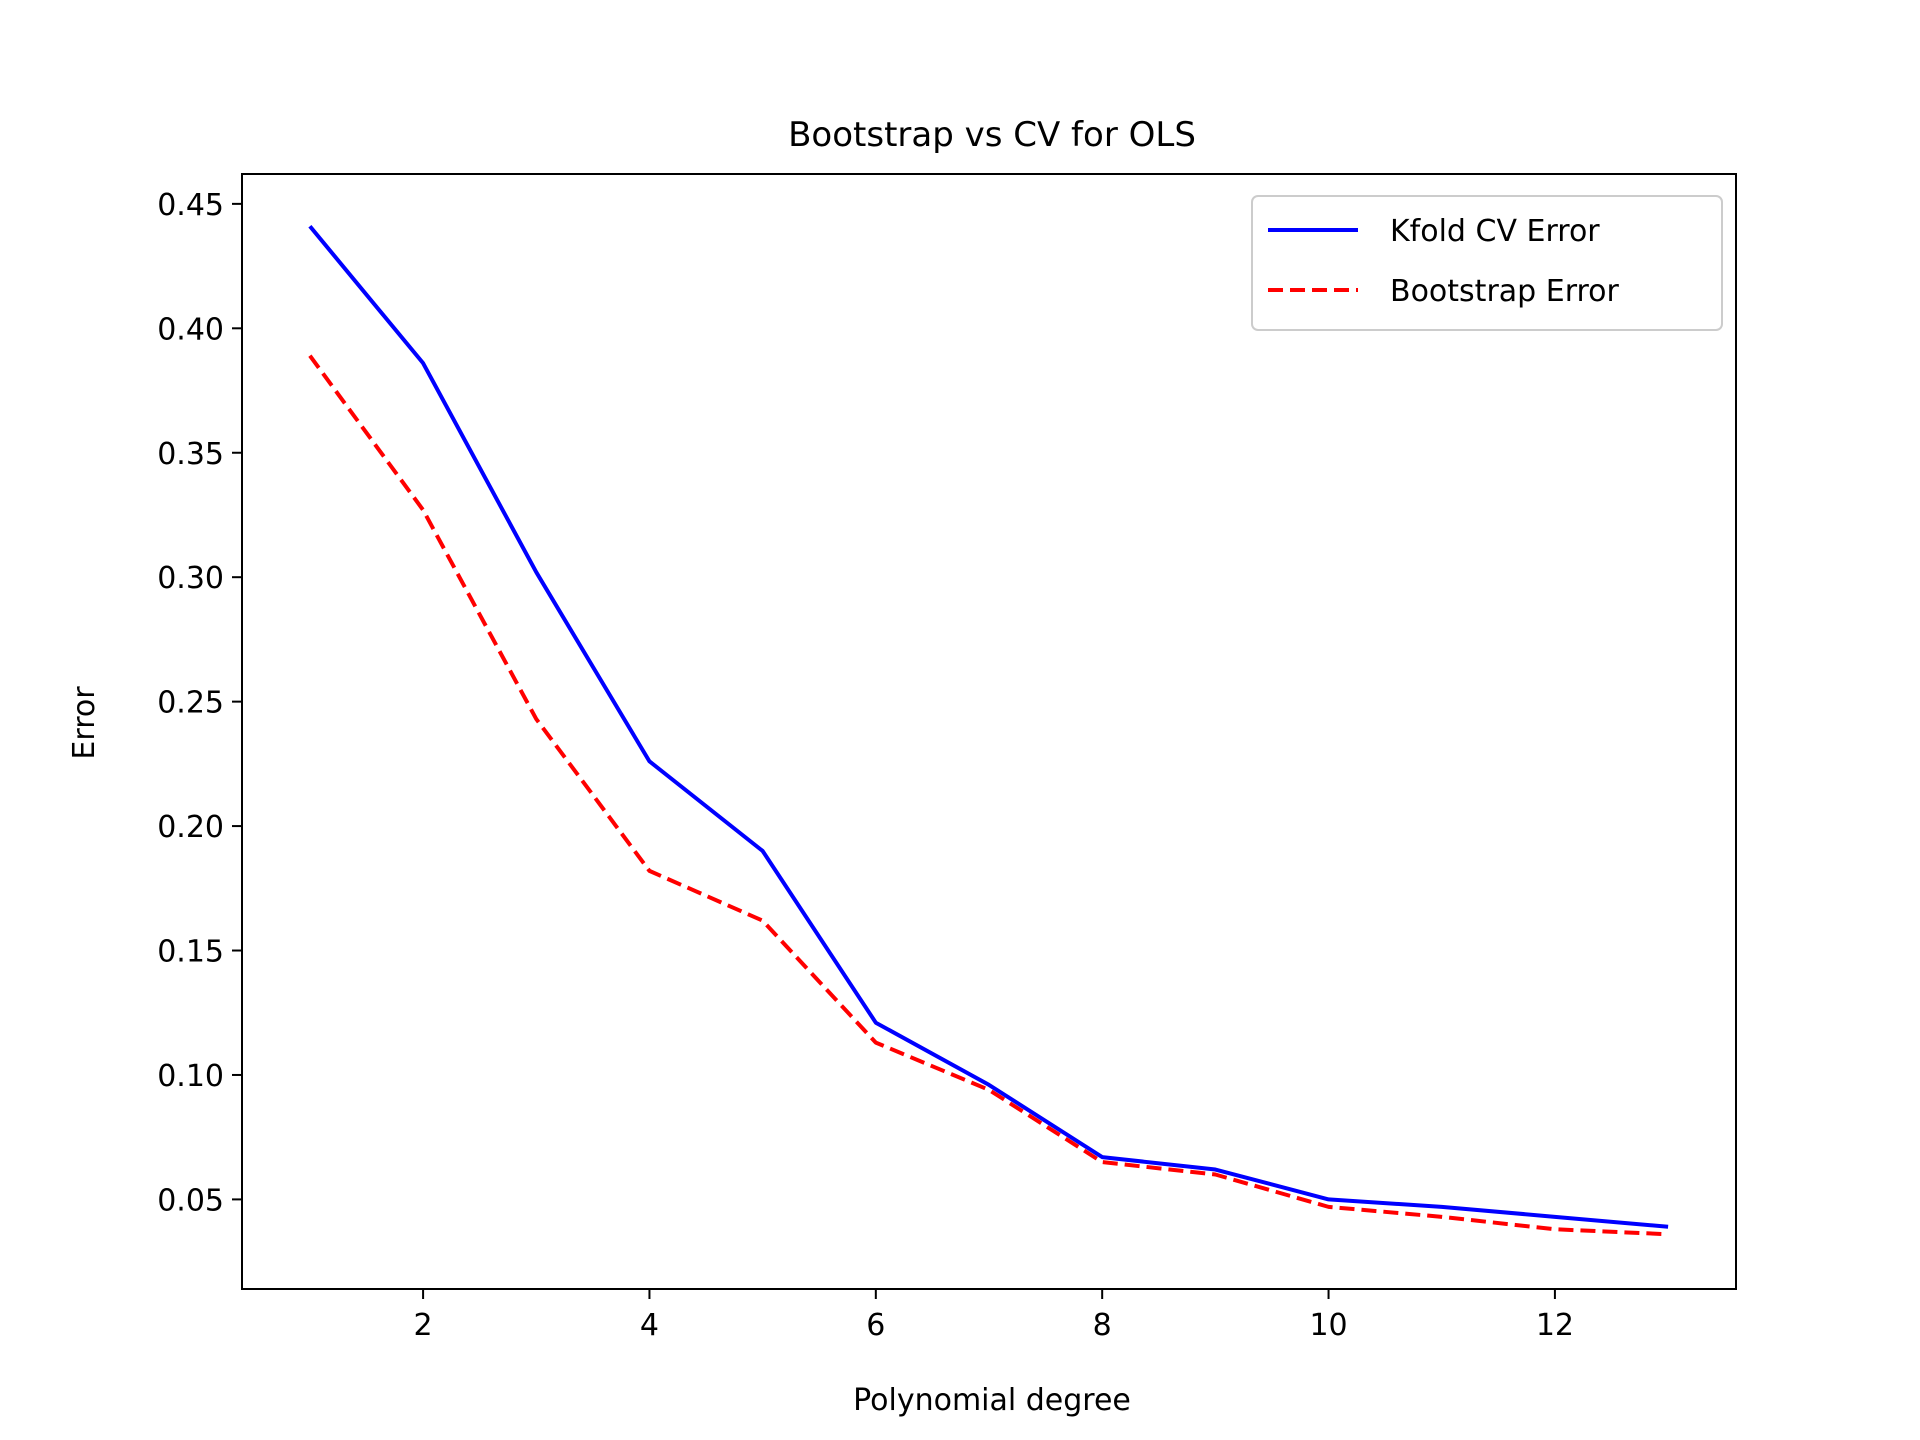 The width and height of the screenshot is (1920, 1440). What do you see at coordinates (1328, 1325) in the screenshot?
I see `x-tick-label: 10` at bounding box center [1328, 1325].